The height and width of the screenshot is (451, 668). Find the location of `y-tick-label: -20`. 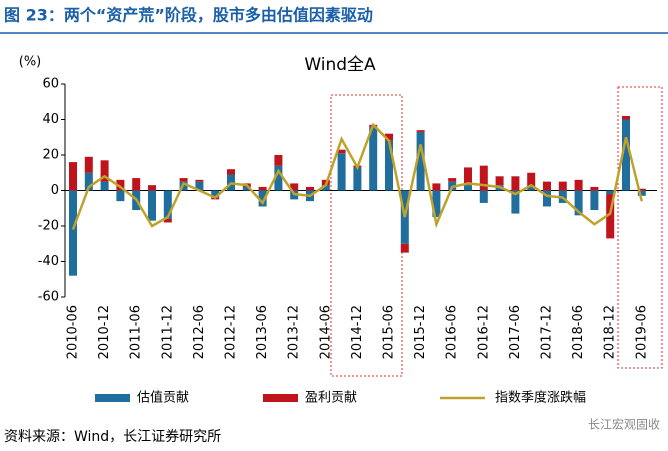

y-tick-label: -20 is located at coordinates (48, 226).